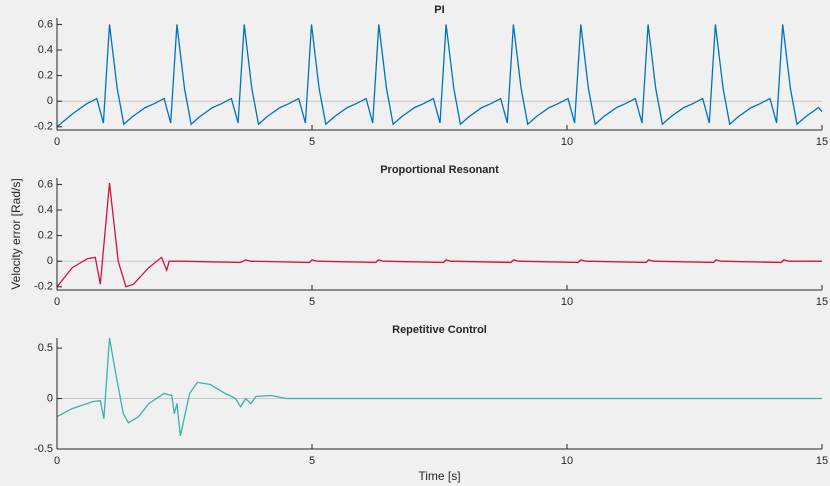  What do you see at coordinates (45, 348) in the screenshot?
I see `y-tick-label: 0.5` at bounding box center [45, 348].